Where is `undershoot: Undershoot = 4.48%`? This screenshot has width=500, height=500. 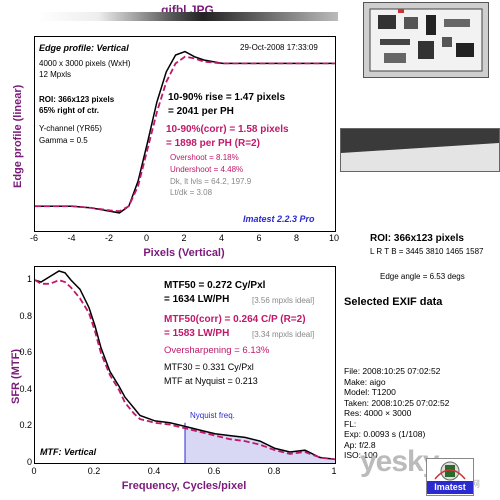 undershoot: Undershoot = 4.48% is located at coordinates (207, 169).